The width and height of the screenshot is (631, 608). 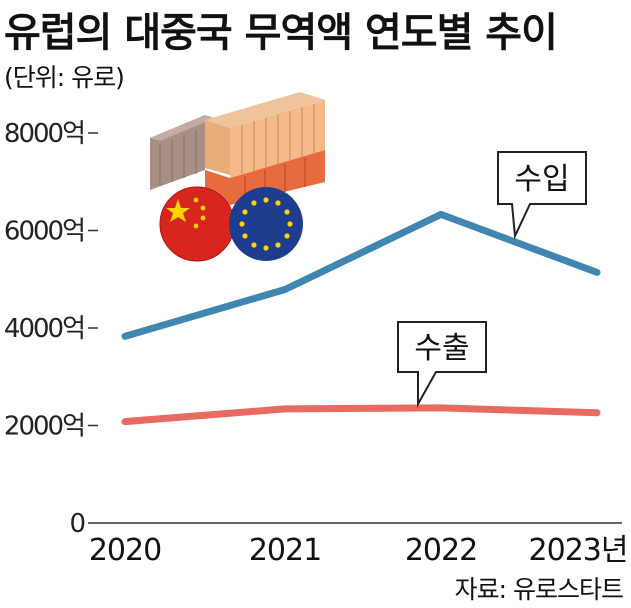 What do you see at coordinates (125, 550) in the screenshot?
I see `x-tick-label: 2020` at bounding box center [125, 550].